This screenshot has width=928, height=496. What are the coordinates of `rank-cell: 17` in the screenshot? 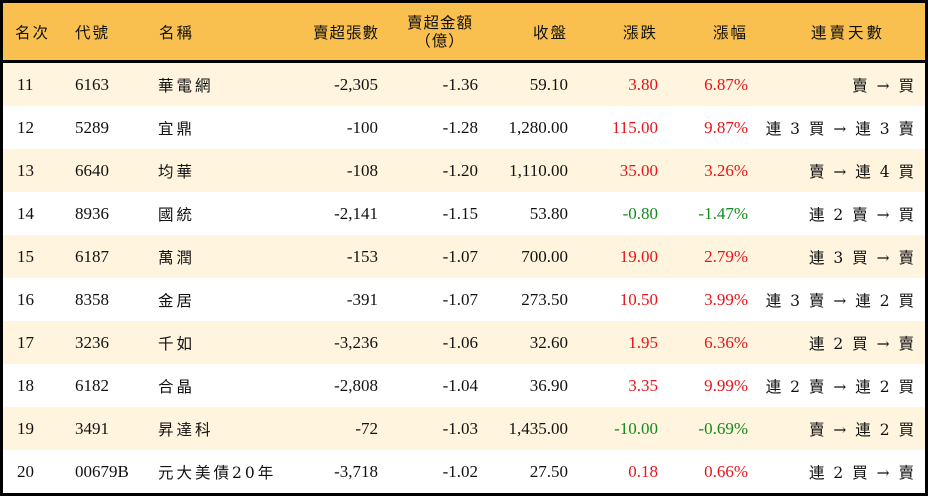 It's located at (25, 342).